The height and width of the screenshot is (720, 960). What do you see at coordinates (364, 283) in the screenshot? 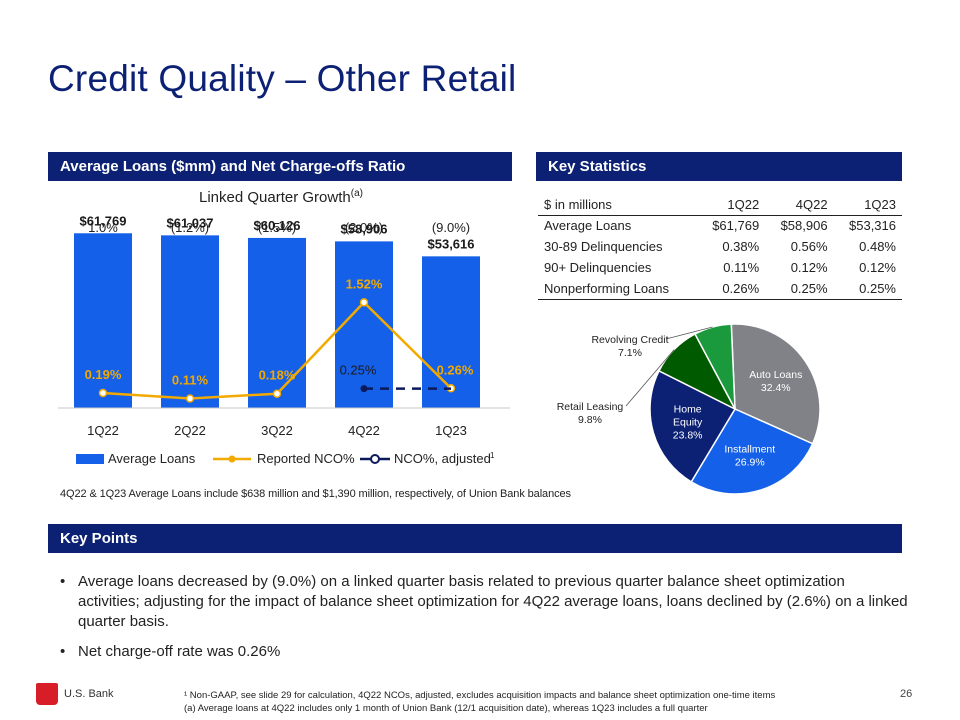
I see `nco-value-label: 1.52%` at bounding box center [364, 283].